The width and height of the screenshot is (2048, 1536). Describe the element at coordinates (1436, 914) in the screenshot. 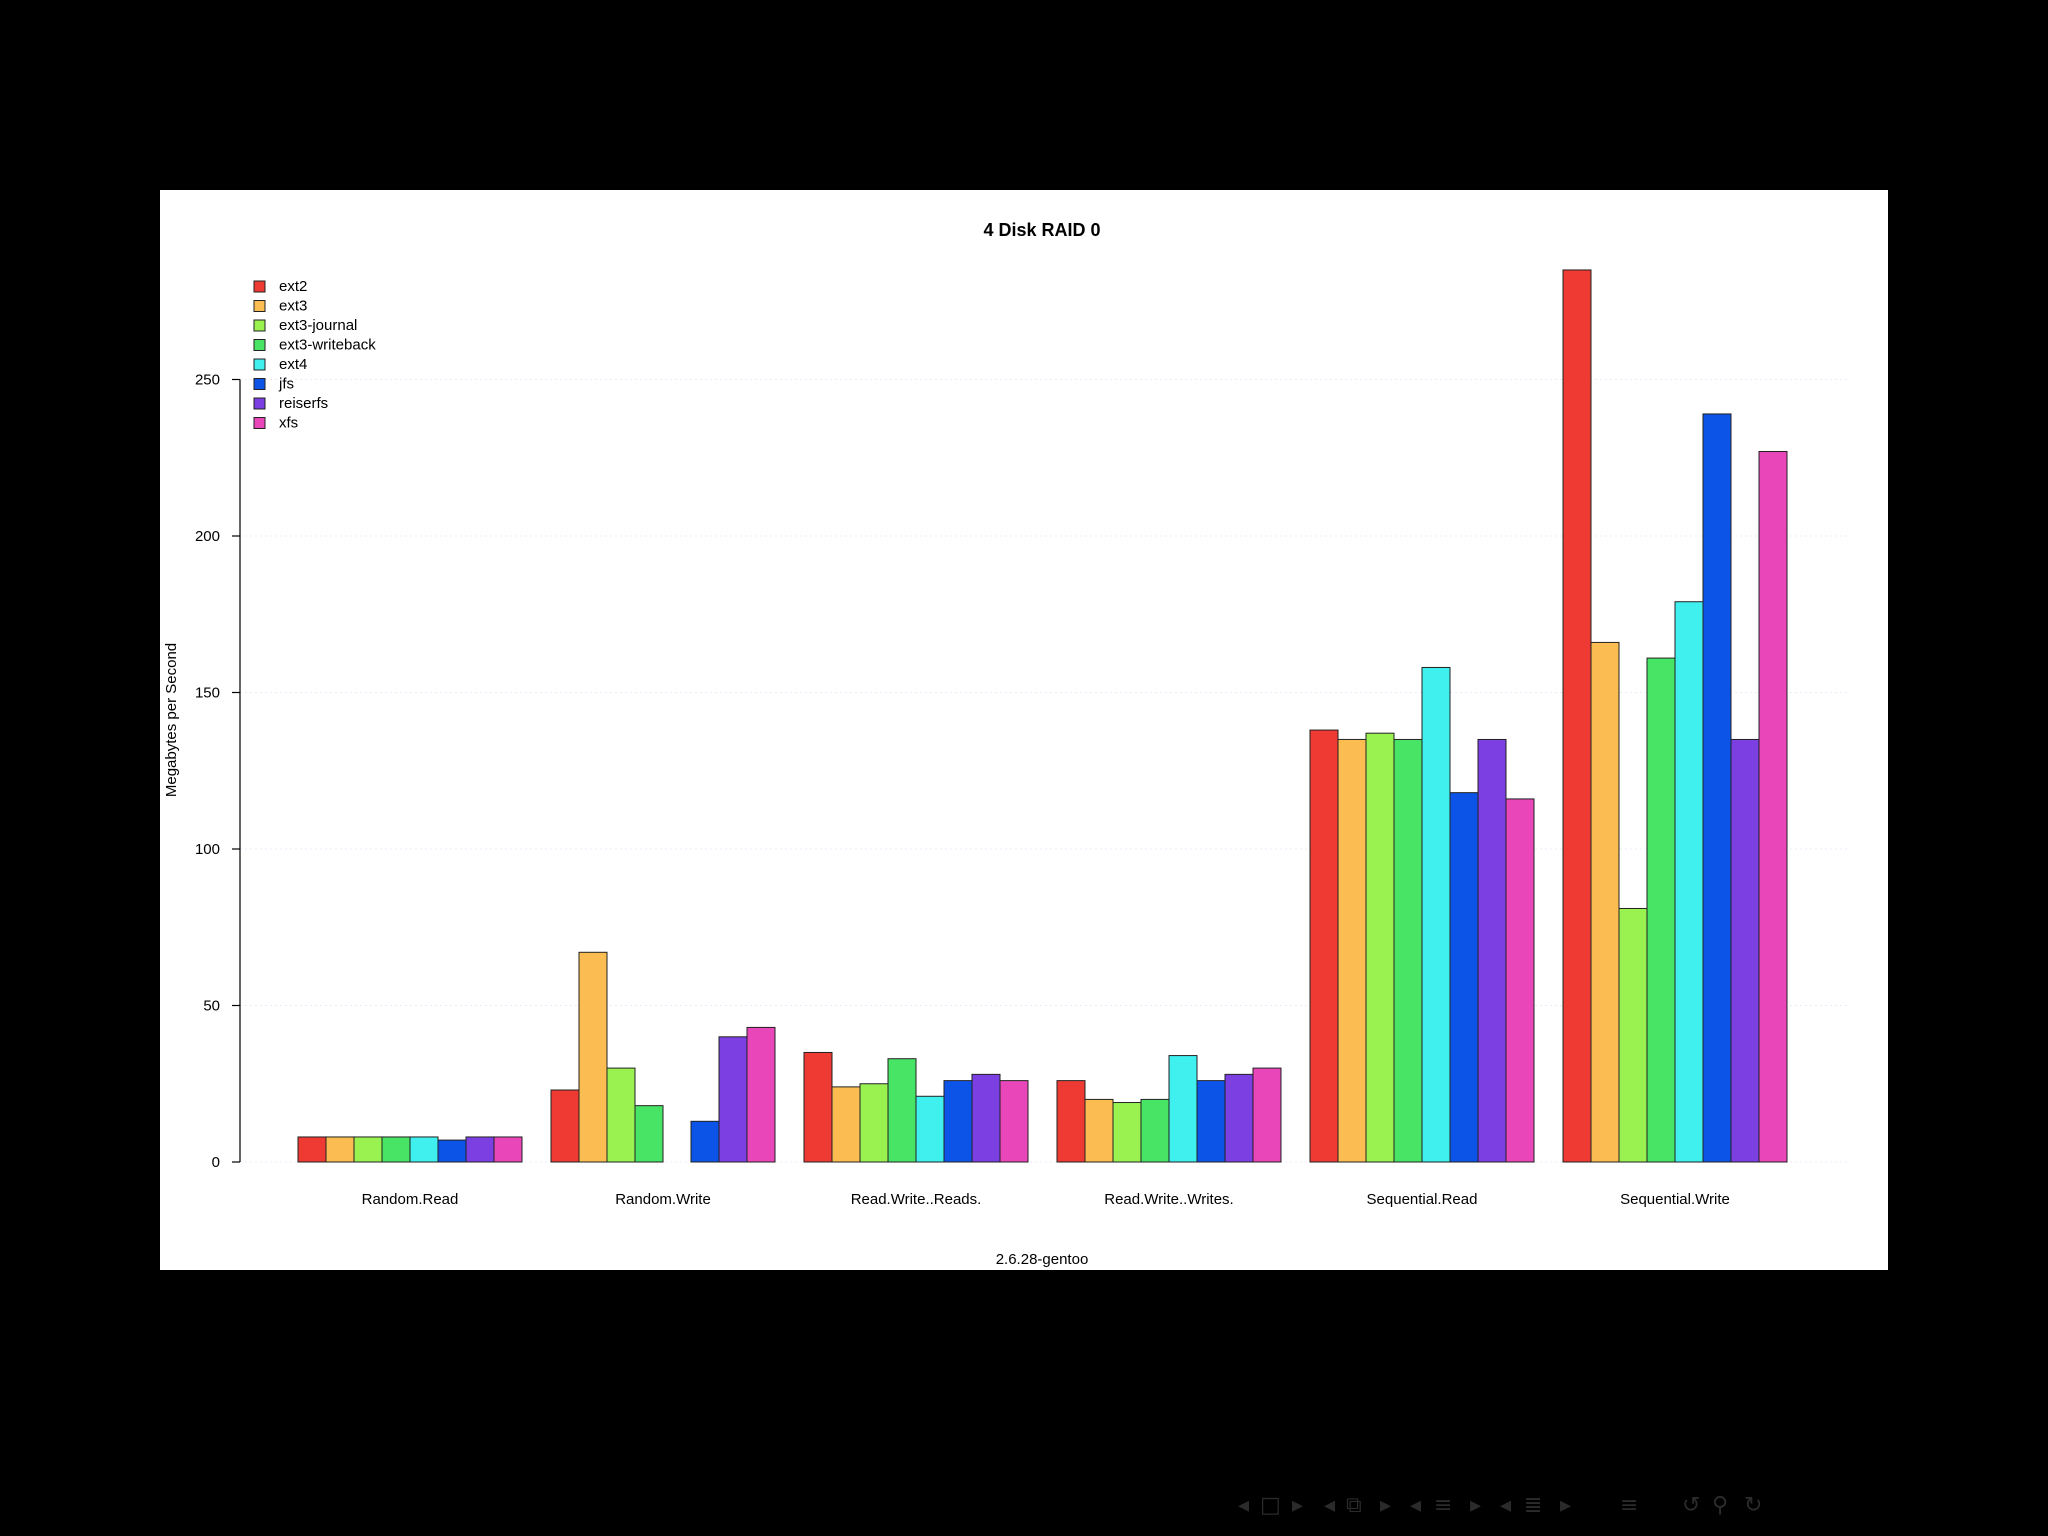

I see `bar-ext4-Sequential.Read` at that location.